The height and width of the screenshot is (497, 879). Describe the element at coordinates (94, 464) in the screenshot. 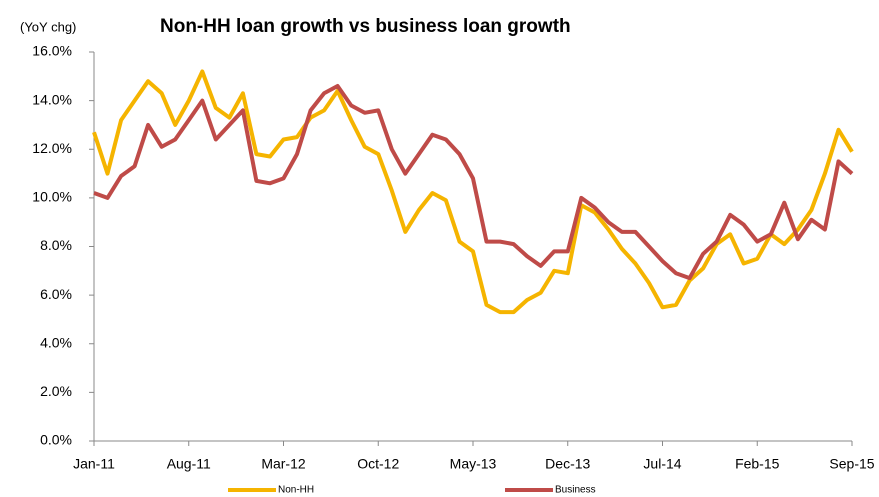

I see `x-tick-label: Jan-11` at that location.